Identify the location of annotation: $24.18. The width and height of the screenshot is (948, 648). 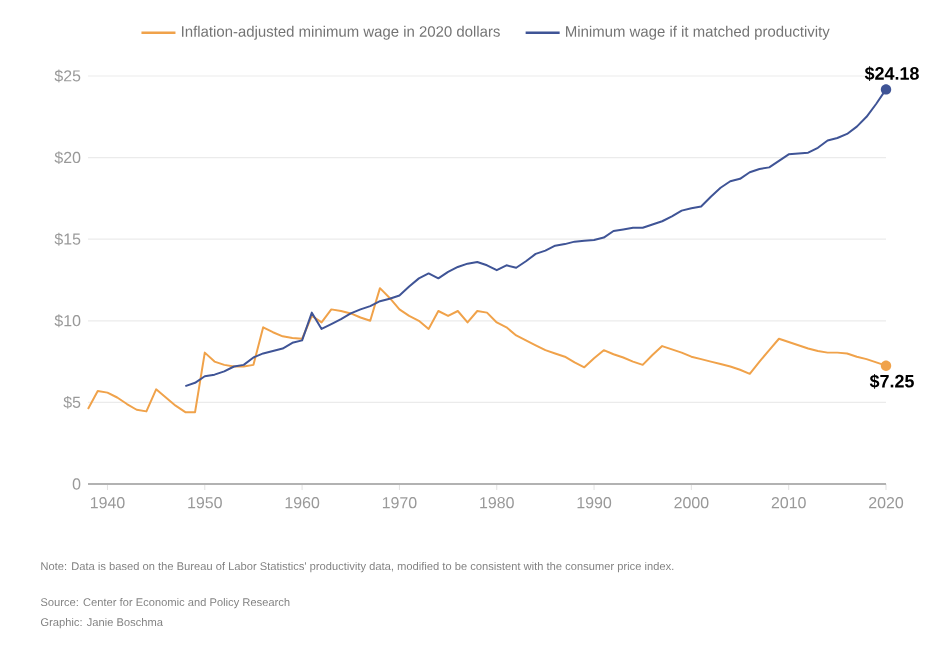
(891, 73).